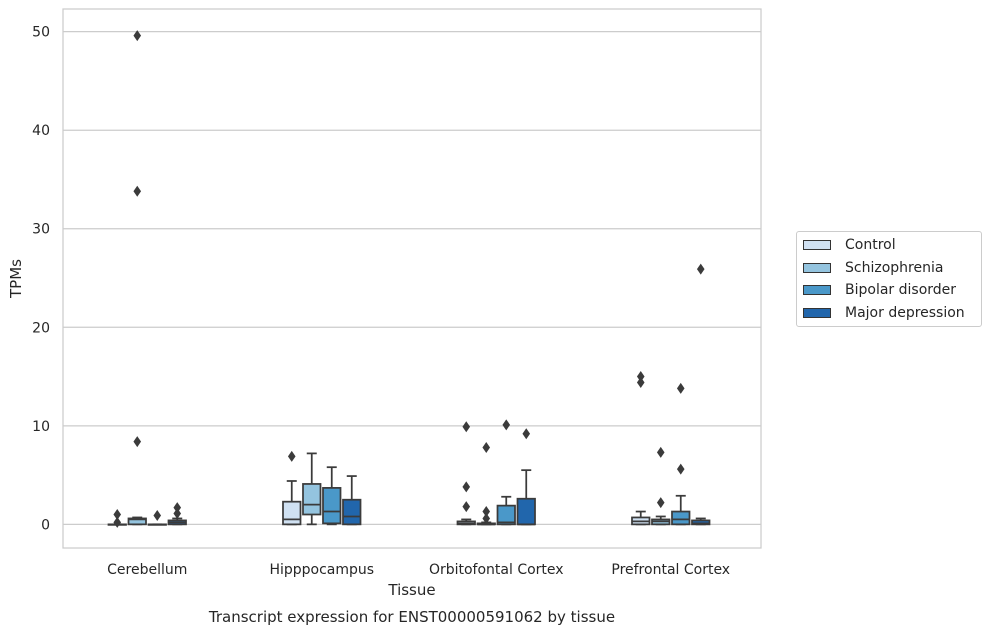 The height and width of the screenshot is (634, 993). What do you see at coordinates (496, 570) in the screenshot?
I see `x-tick-label: Orbitofontal Cortex` at bounding box center [496, 570].